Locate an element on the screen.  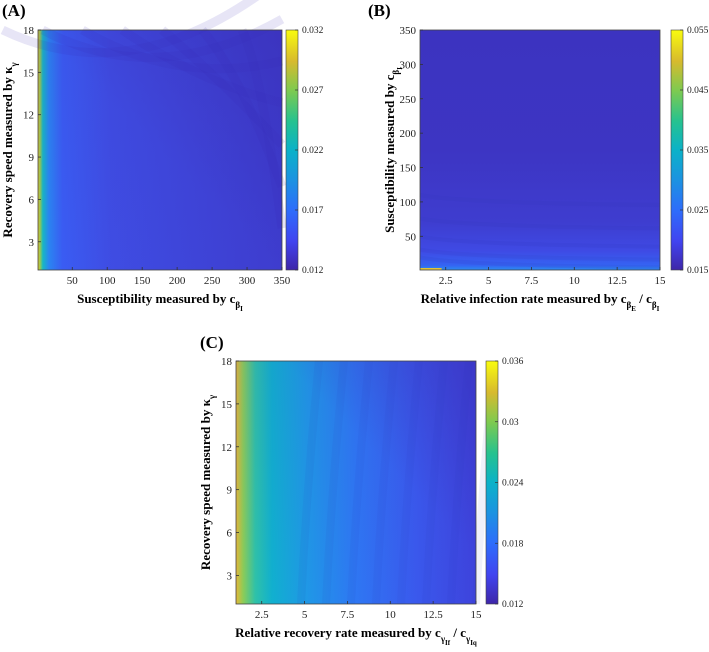
colorbar-tick-label: 0.045 is located at coordinates (698, 91).